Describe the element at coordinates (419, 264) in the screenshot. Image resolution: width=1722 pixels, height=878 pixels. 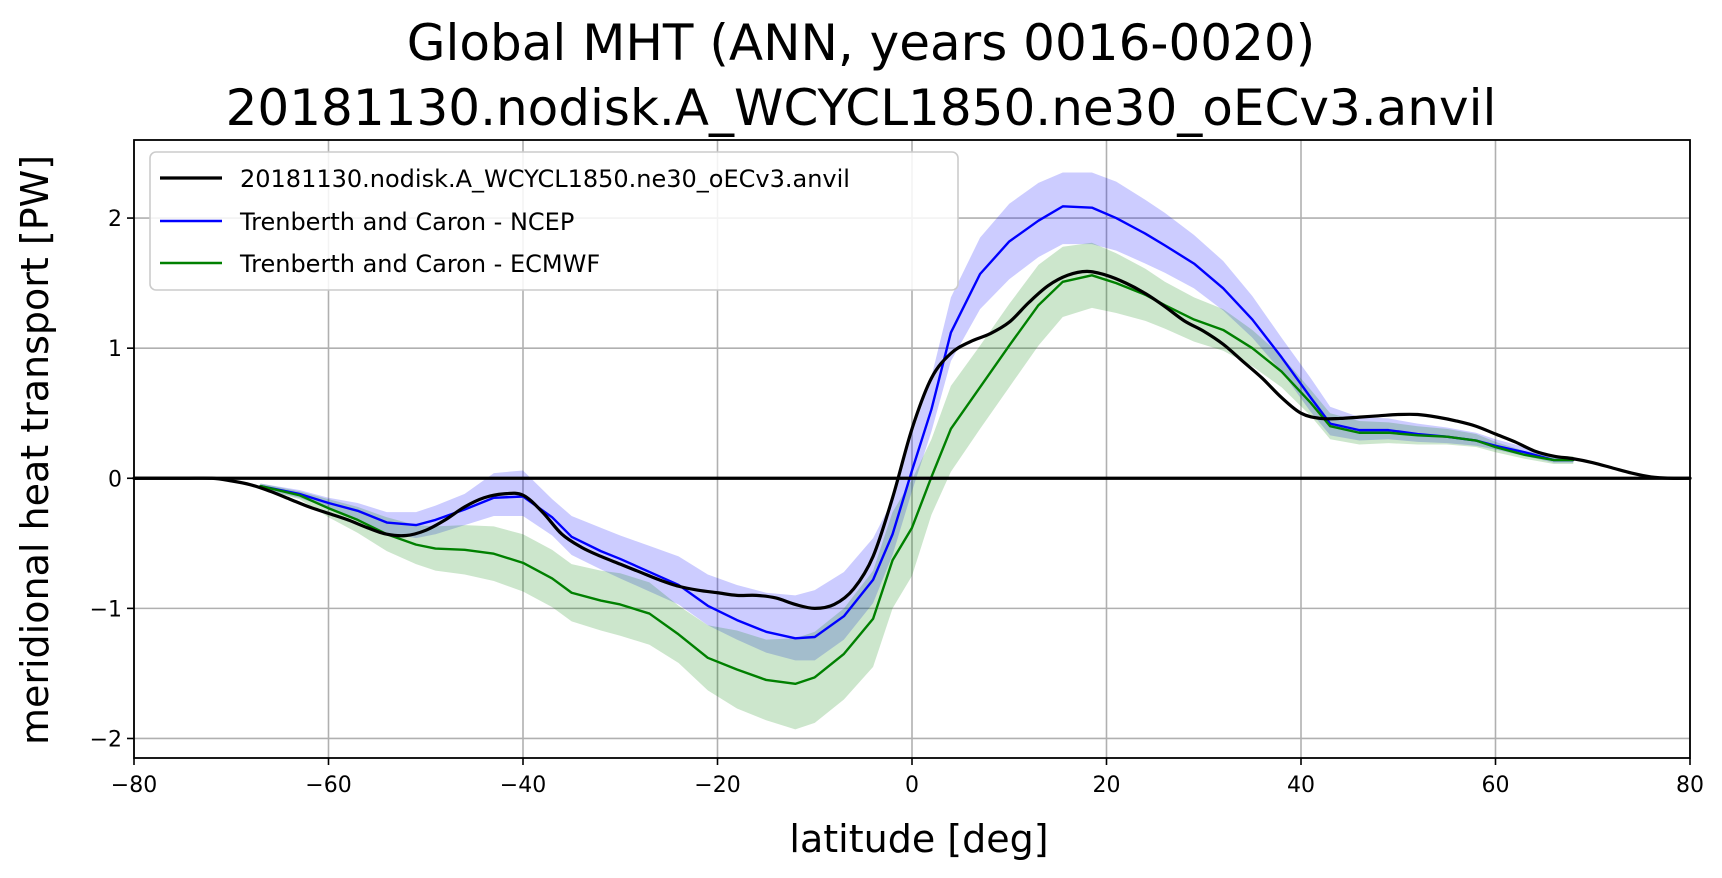
I see `legend-label-ecmwf: Trenberth and Caron - ECMWF` at that location.